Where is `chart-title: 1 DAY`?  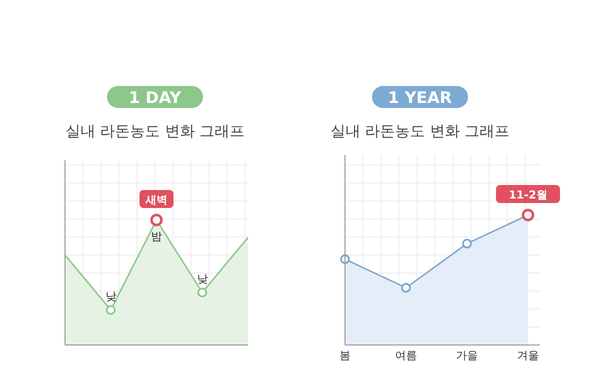 chart-title: 1 DAY is located at coordinates (155, 97).